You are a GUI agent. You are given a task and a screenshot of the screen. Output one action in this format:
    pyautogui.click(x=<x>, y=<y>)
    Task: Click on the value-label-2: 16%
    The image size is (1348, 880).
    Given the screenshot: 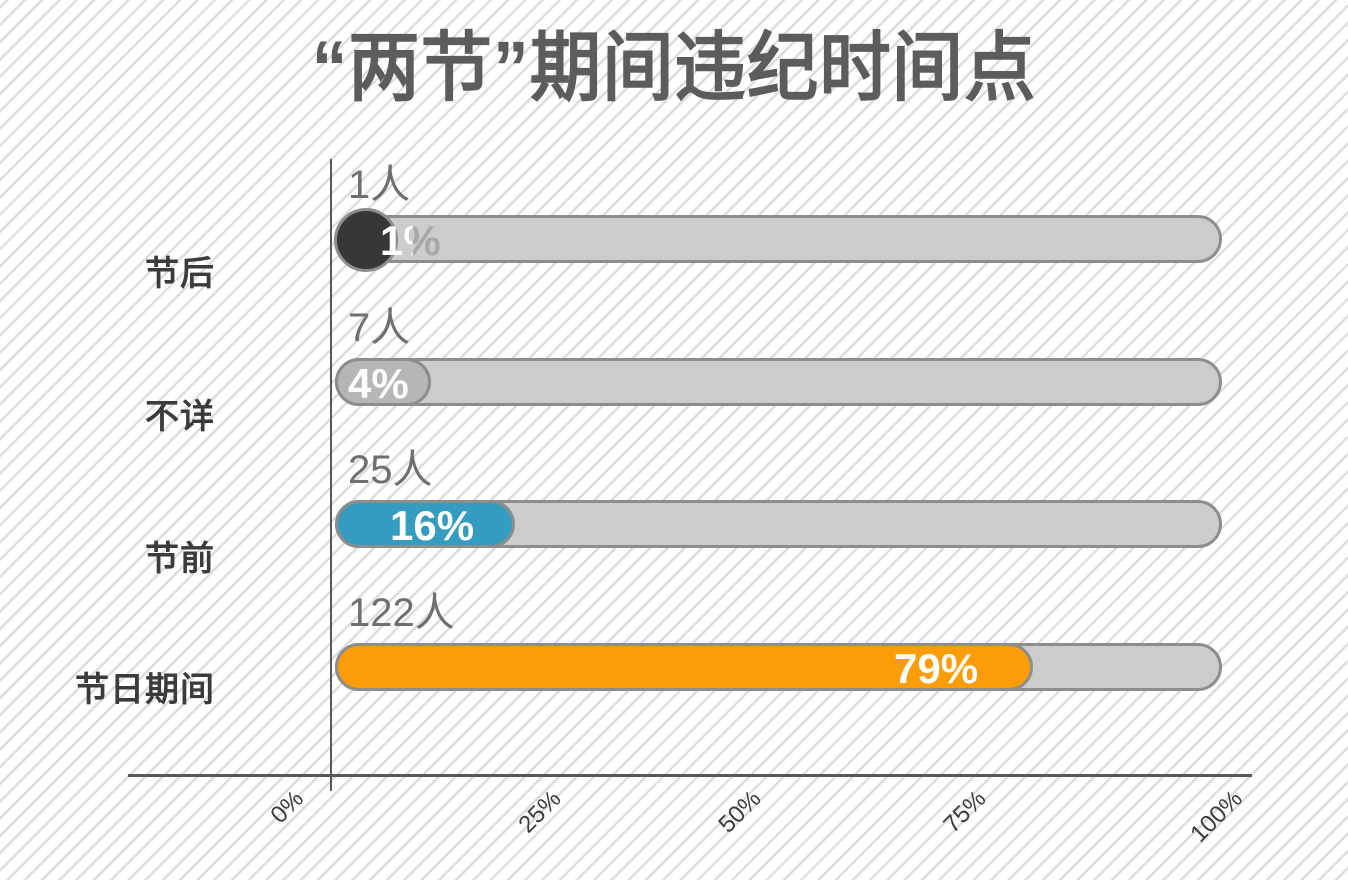 What is the action you would take?
    pyautogui.click(x=432, y=525)
    